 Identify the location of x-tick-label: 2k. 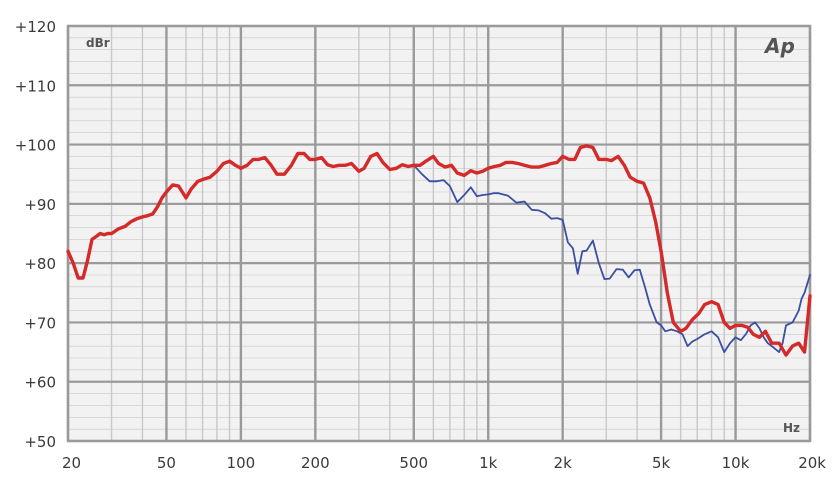
(563, 463).